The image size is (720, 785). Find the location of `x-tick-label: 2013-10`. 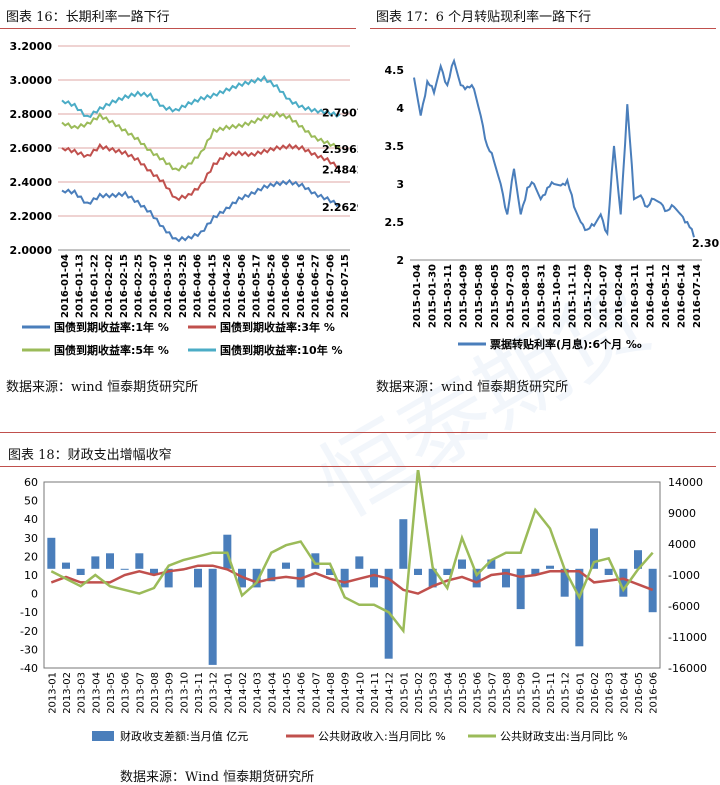

x-tick-label: 2013-10 is located at coordinates (184, 693).